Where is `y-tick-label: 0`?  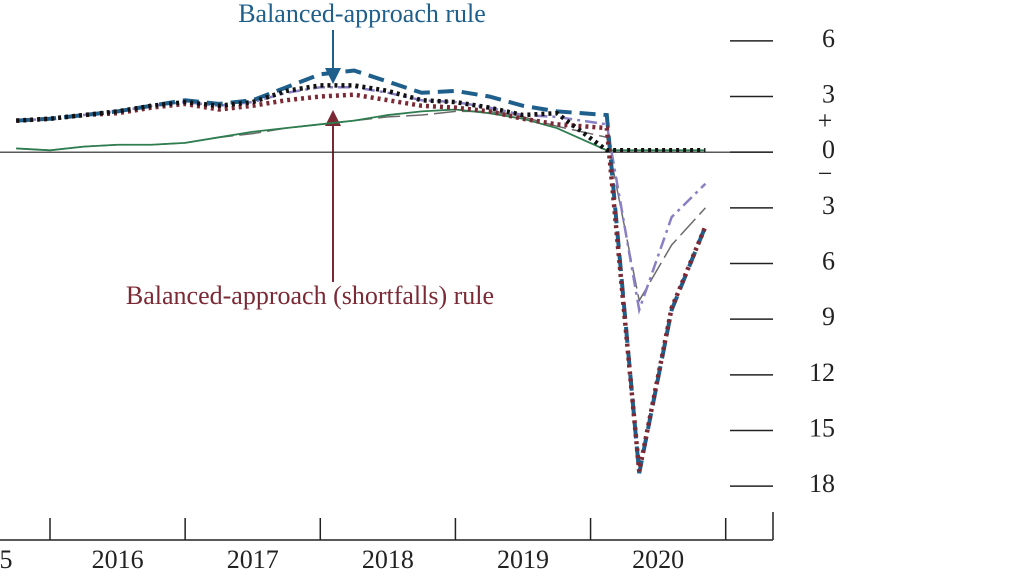
y-tick-label: 0 is located at coordinates (828, 149).